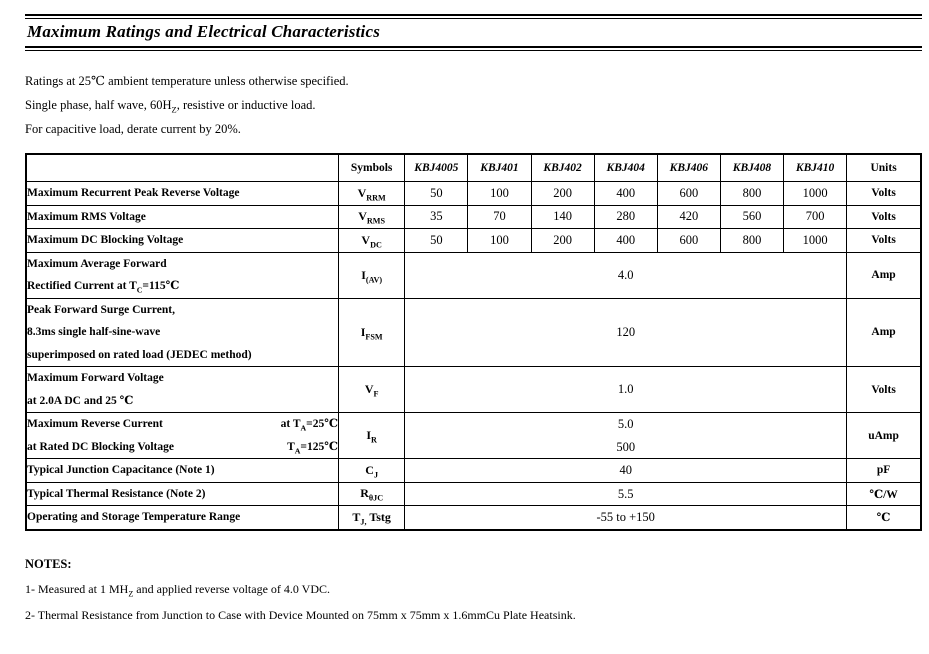 The width and height of the screenshot is (929, 654). I want to click on spanned-value-cell: 1.0, so click(626, 389).